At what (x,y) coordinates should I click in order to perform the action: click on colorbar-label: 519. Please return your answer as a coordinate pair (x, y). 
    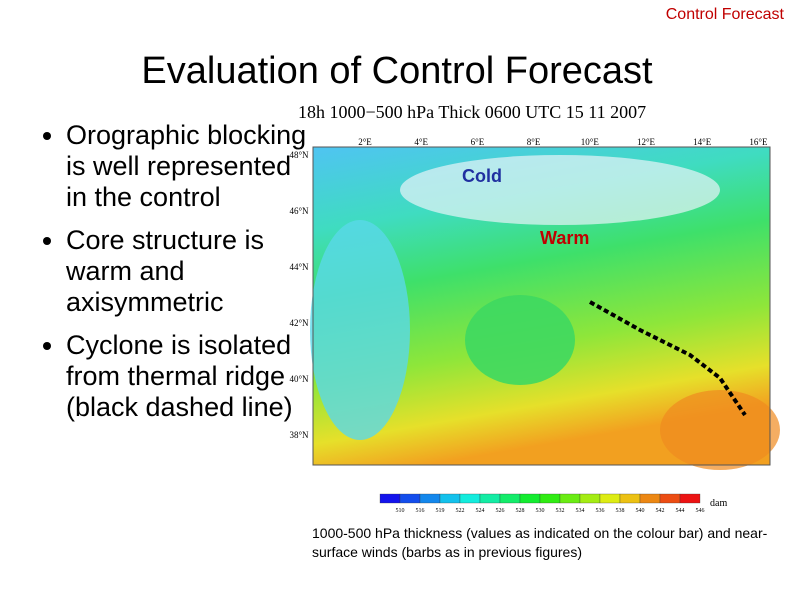
    Looking at the image, I should click on (440, 511).